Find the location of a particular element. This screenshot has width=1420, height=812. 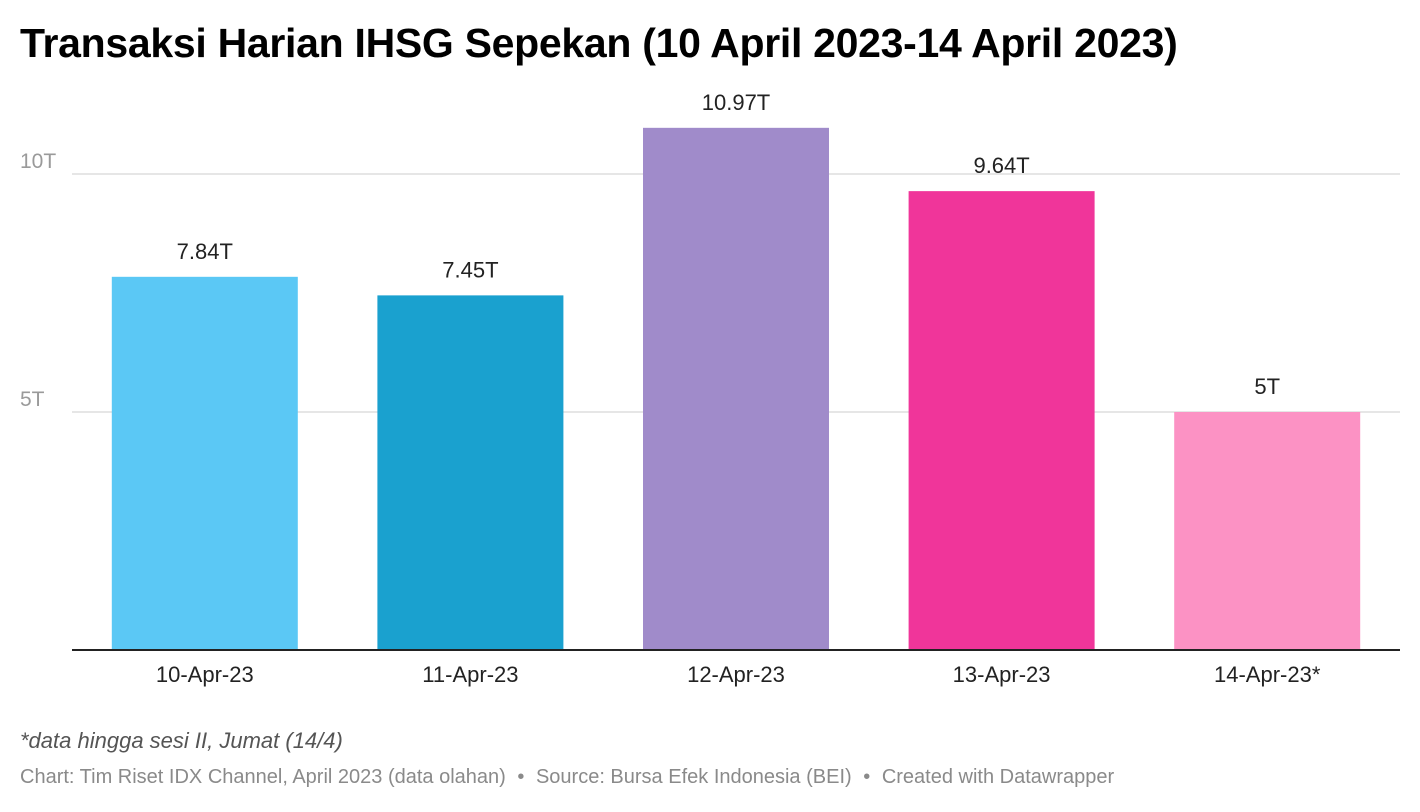

y-tick-label: 10T is located at coordinates (38, 161).